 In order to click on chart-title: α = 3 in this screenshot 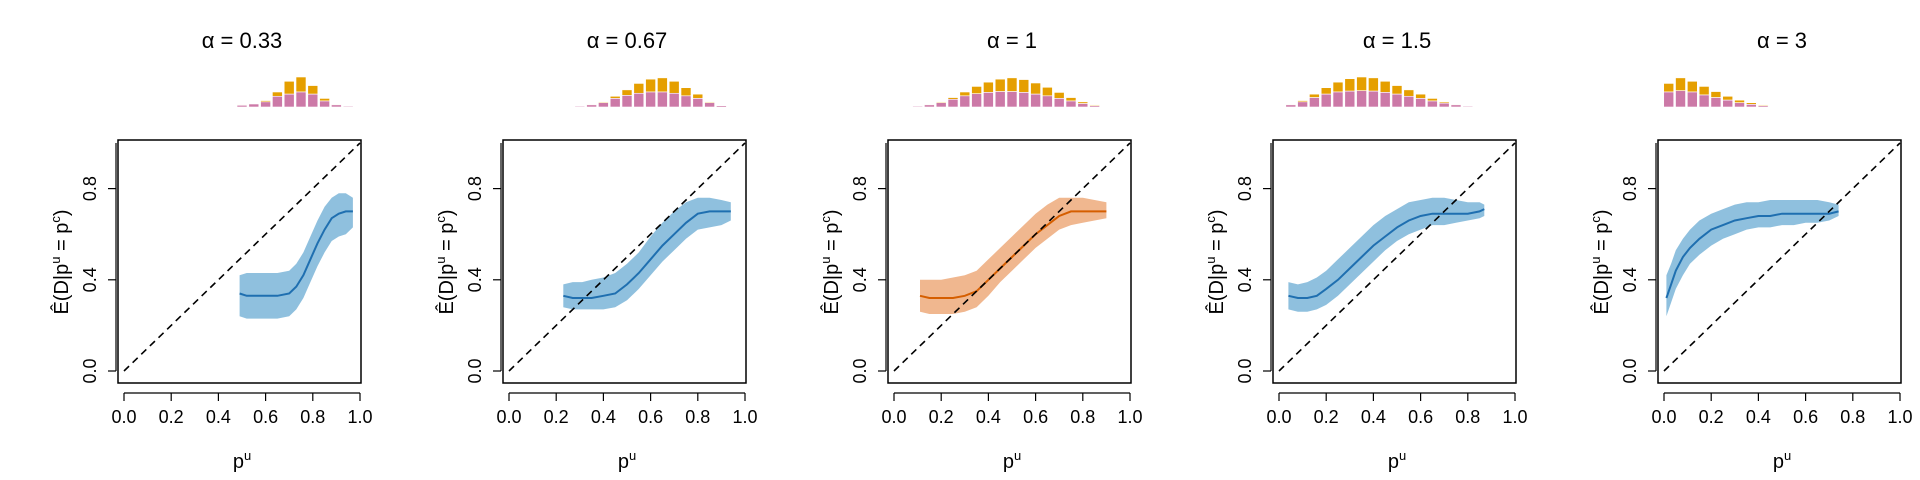, I will do `click(1782, 40)`.